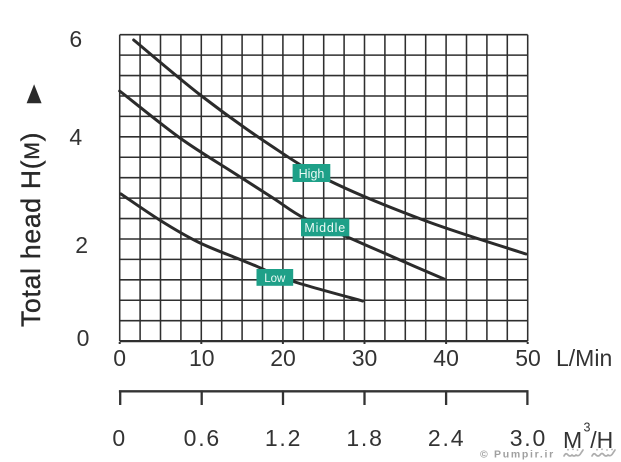 The height and width of the screenshot is (462, 621). What do you see at coordinates (202, 358) in the screenshot?
I see `svg-text: 10` at bounding box center [202, 358].